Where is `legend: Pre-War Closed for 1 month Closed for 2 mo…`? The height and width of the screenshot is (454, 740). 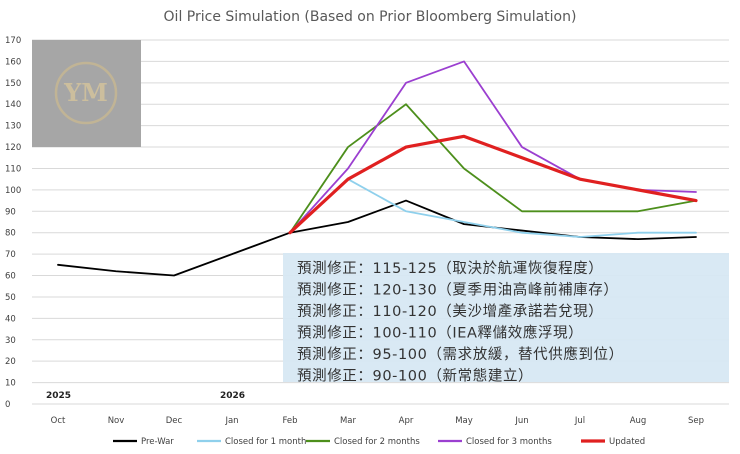 legend: Pre-War Closed for 1 month Closed for 2 mo… is located at coordinates (379, 442).